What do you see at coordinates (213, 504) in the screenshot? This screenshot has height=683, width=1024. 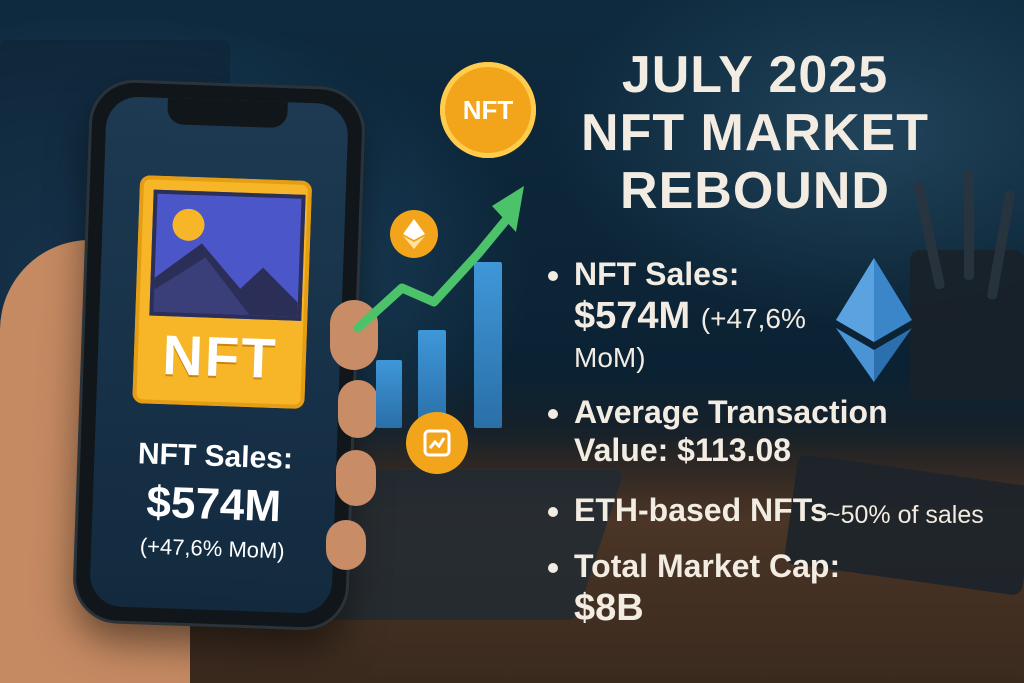 I see `phone-sales-value: $574M` at bounding box center [213, 504].